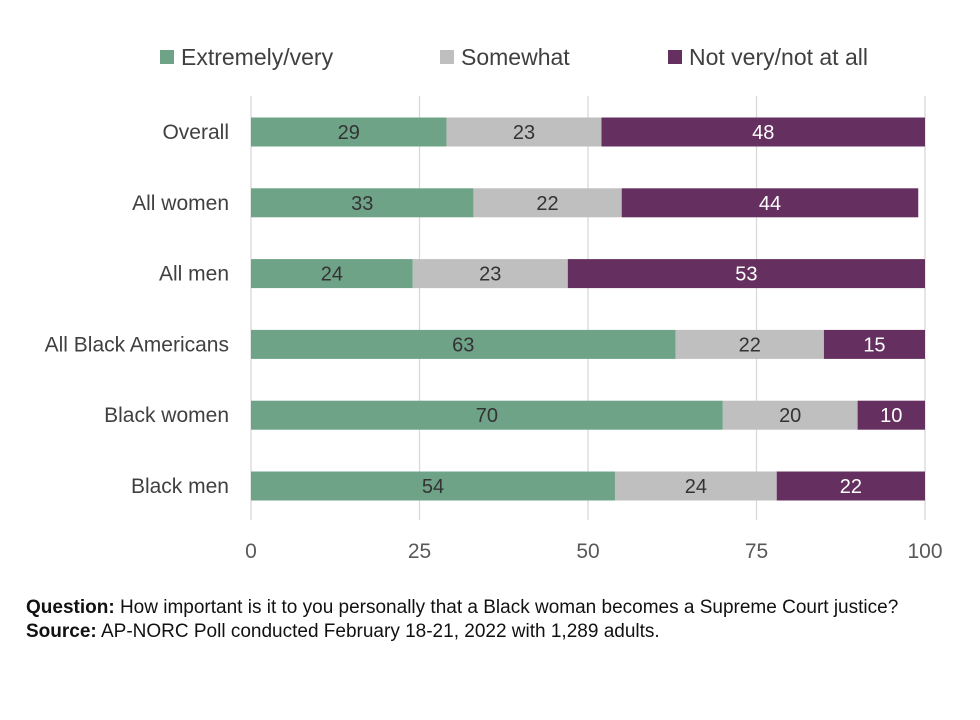  I want to click on data-label: 44, so click(770, 204).